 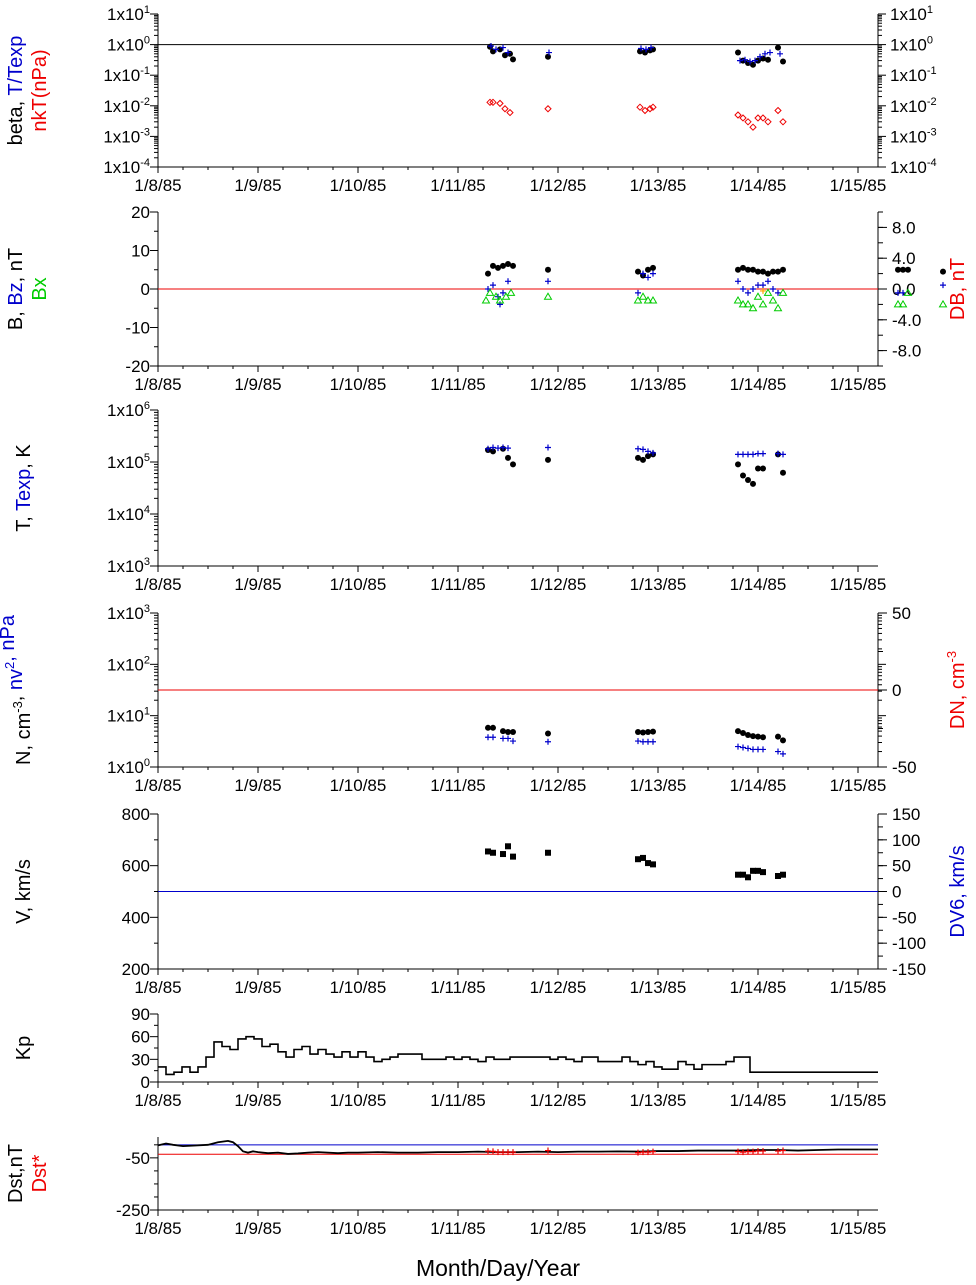 I want to click on density-x-tick-label: 1/14/85, so click(x=758, y=785).